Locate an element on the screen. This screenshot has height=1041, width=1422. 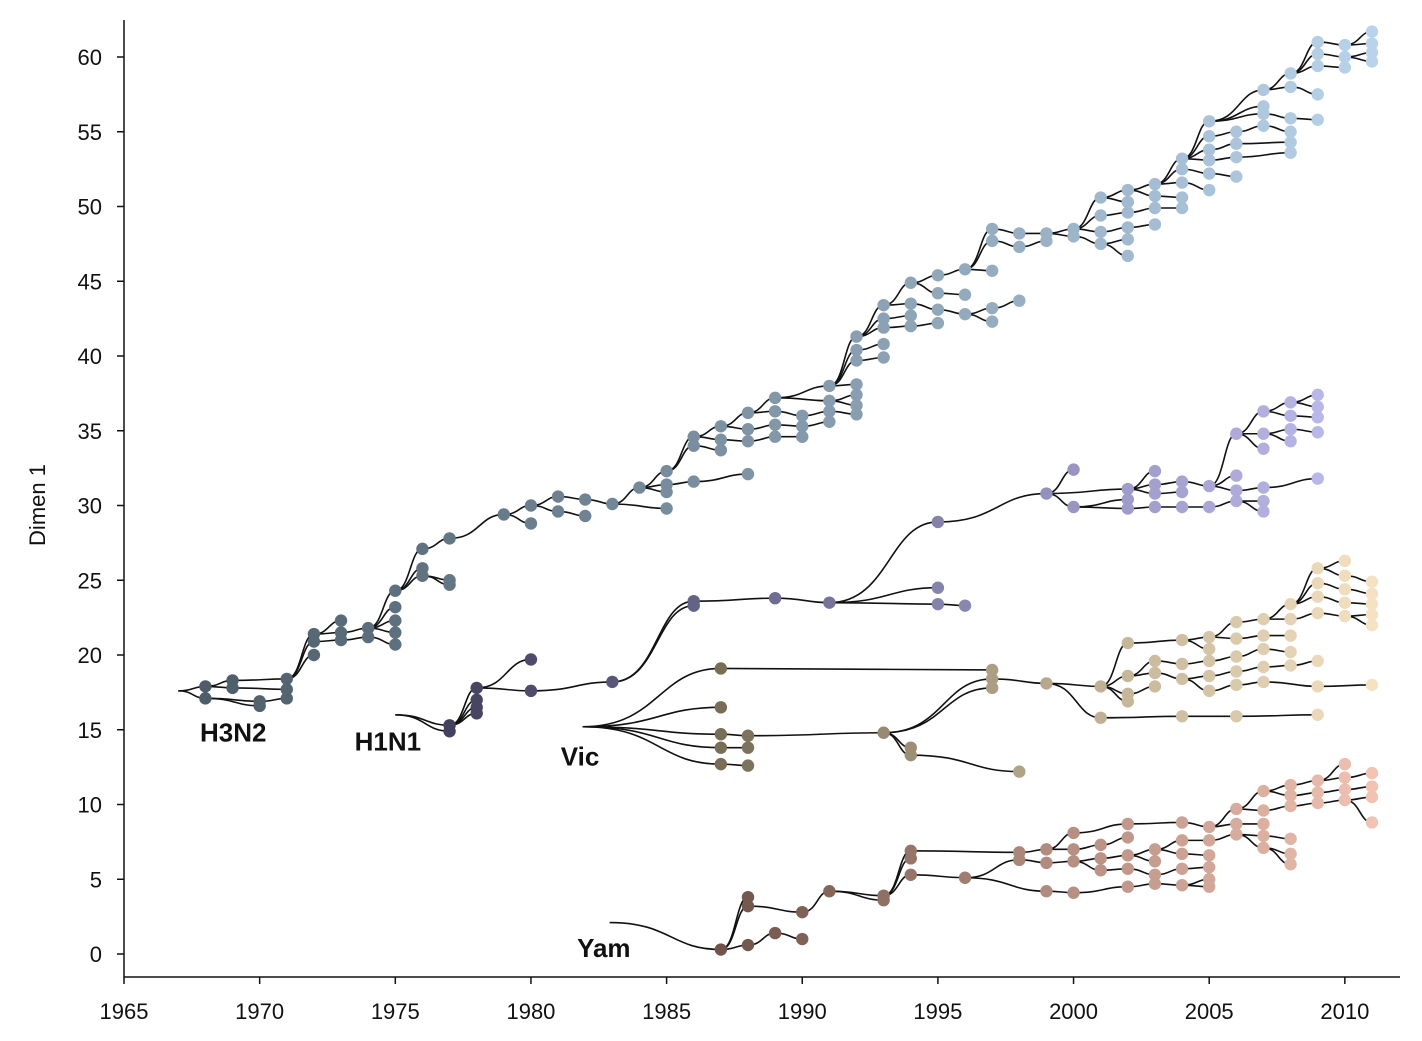
y-tick-label: 5 is located at coordinates (96, 879).